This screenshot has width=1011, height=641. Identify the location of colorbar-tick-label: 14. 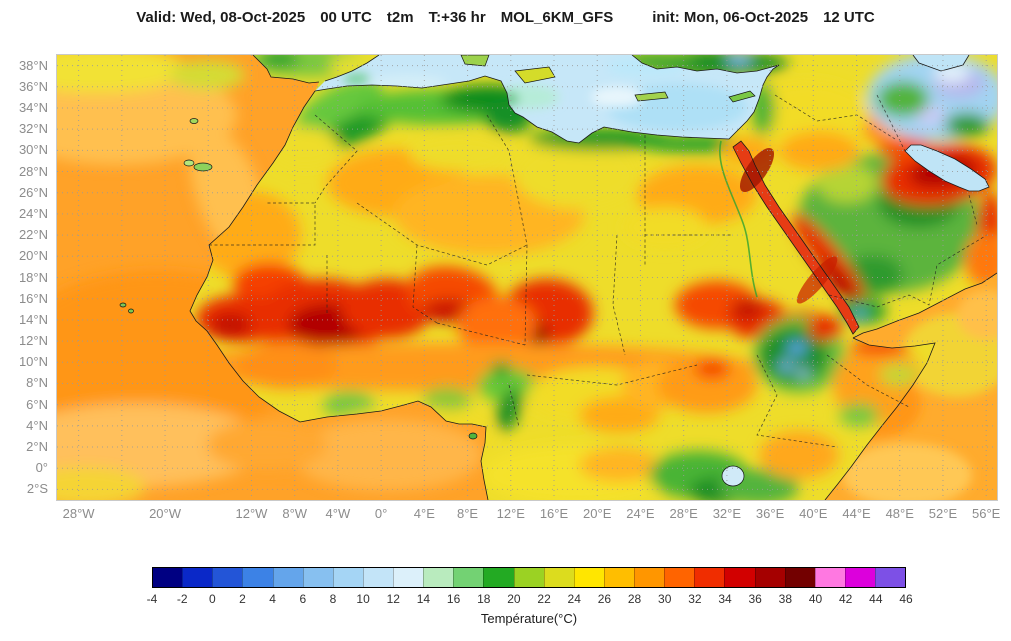
(423, 599).